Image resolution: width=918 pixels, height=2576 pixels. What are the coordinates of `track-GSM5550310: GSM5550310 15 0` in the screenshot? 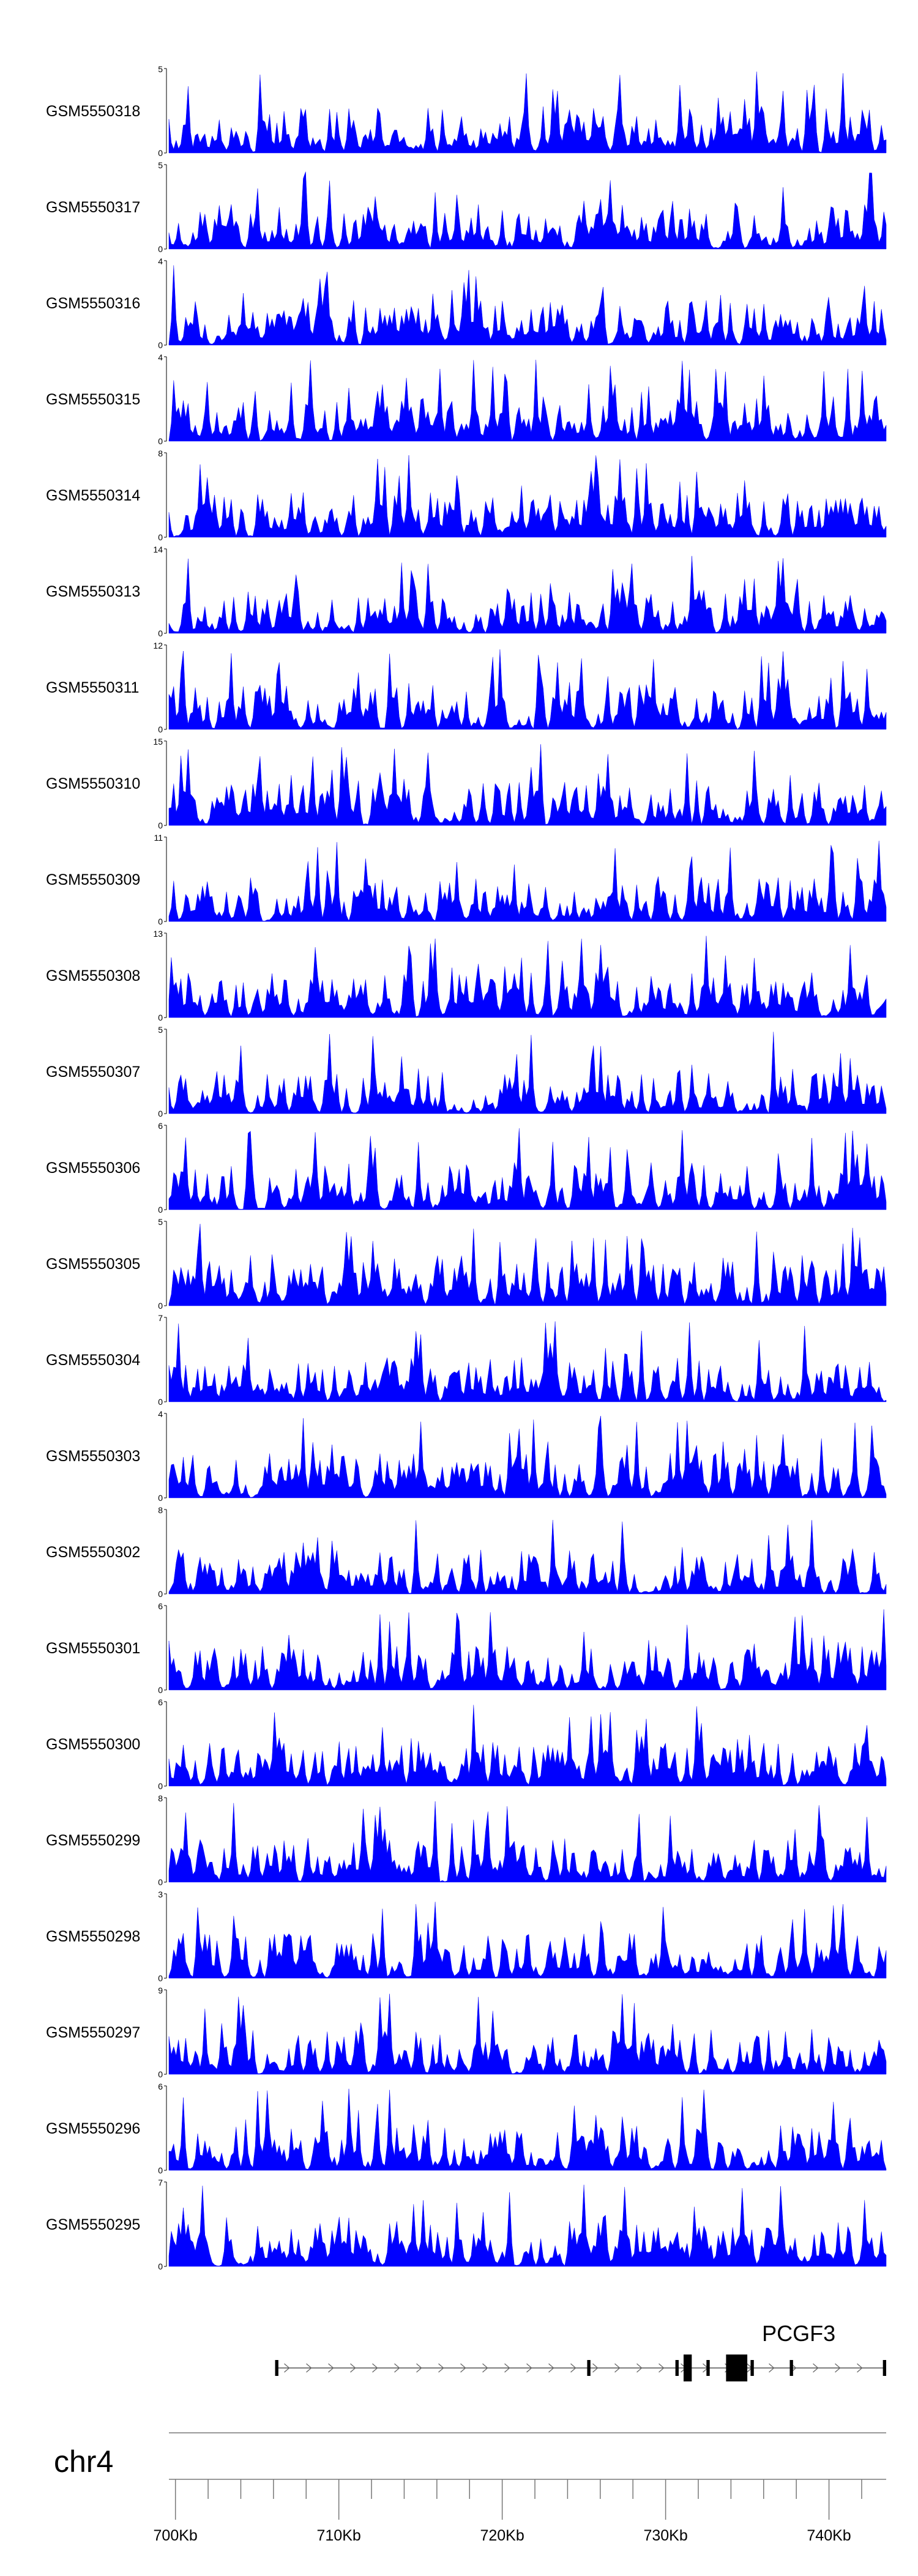 It's located at (466, 784).